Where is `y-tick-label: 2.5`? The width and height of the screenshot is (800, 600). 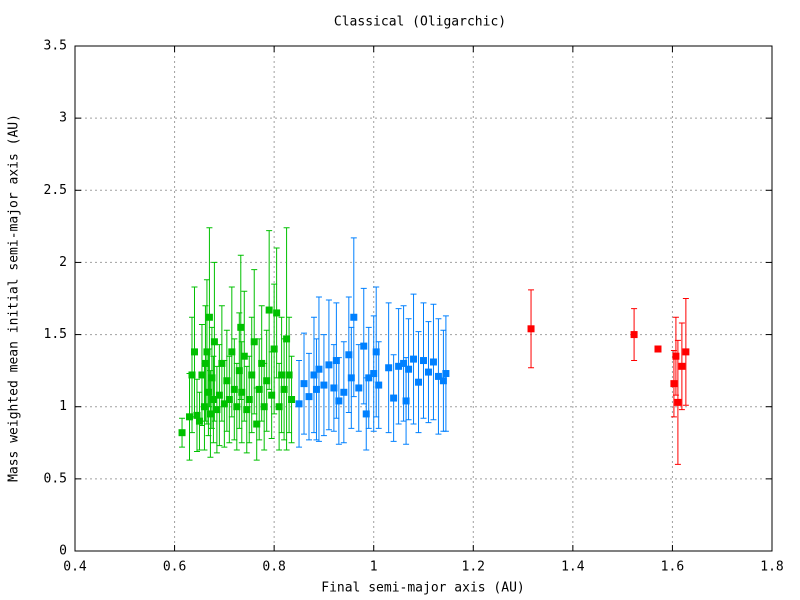 y-tick-label: 2.5 is located at coordinates (55, 190).